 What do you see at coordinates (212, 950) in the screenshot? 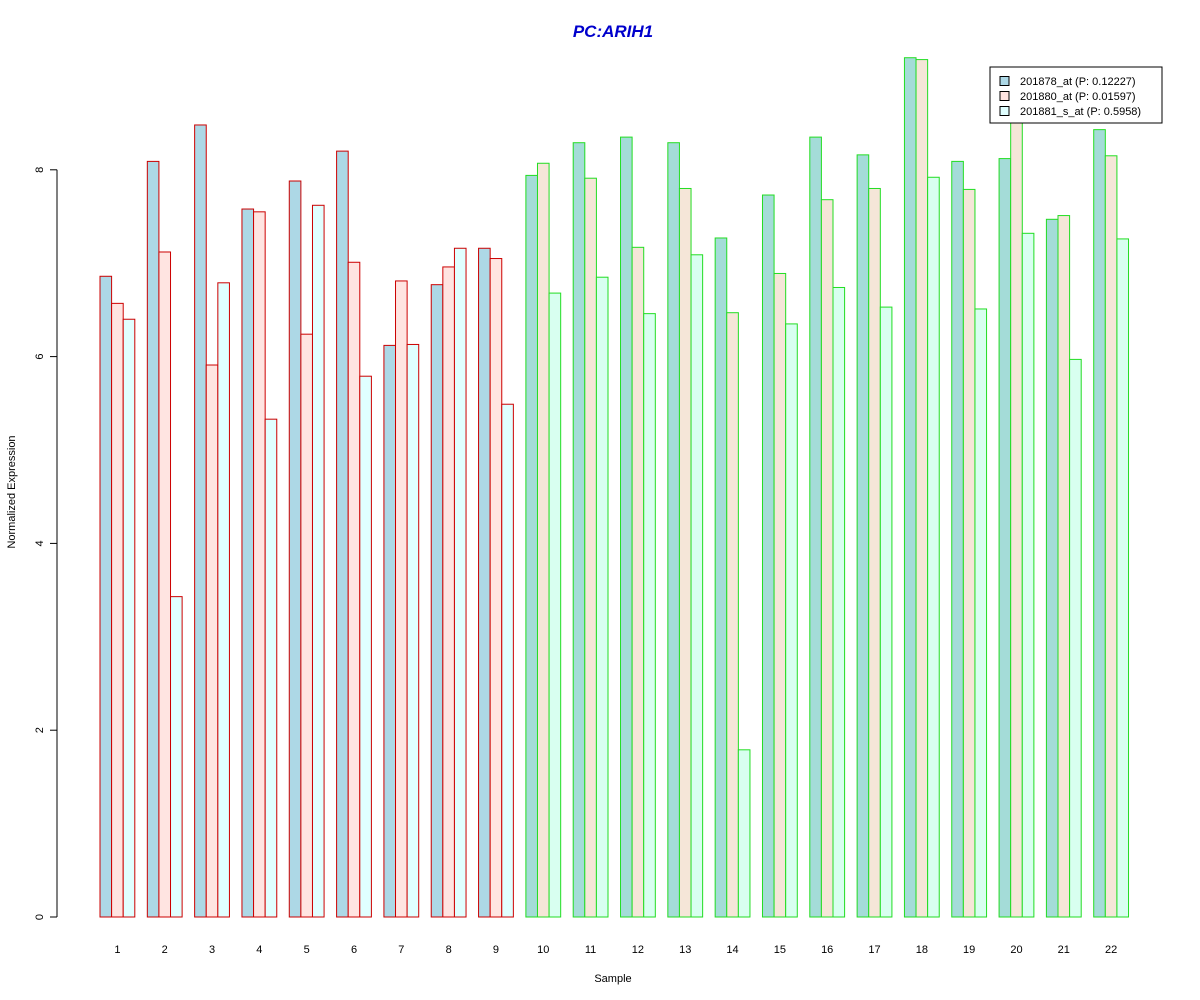
I see `x-tick-label: 3` at bounding box center [212, 950].